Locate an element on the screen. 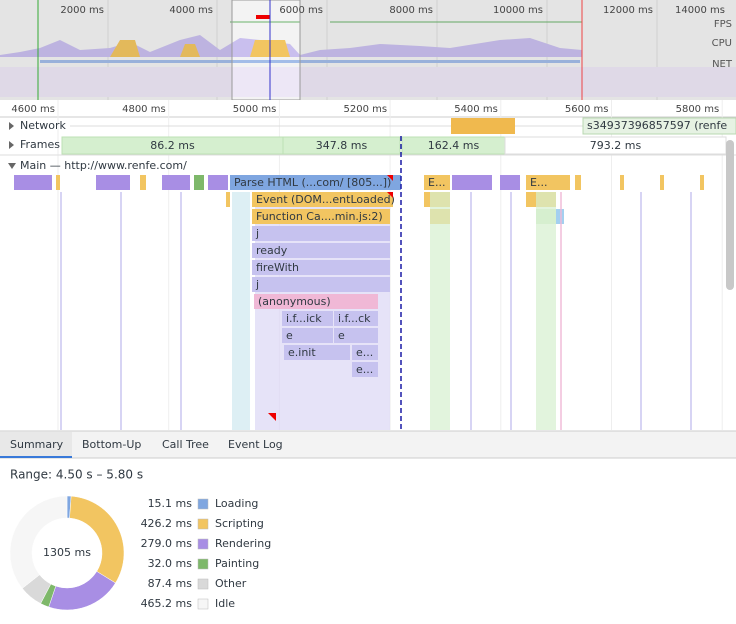  ruler-tick: 4800 ms is located at coordinates (144, 109).